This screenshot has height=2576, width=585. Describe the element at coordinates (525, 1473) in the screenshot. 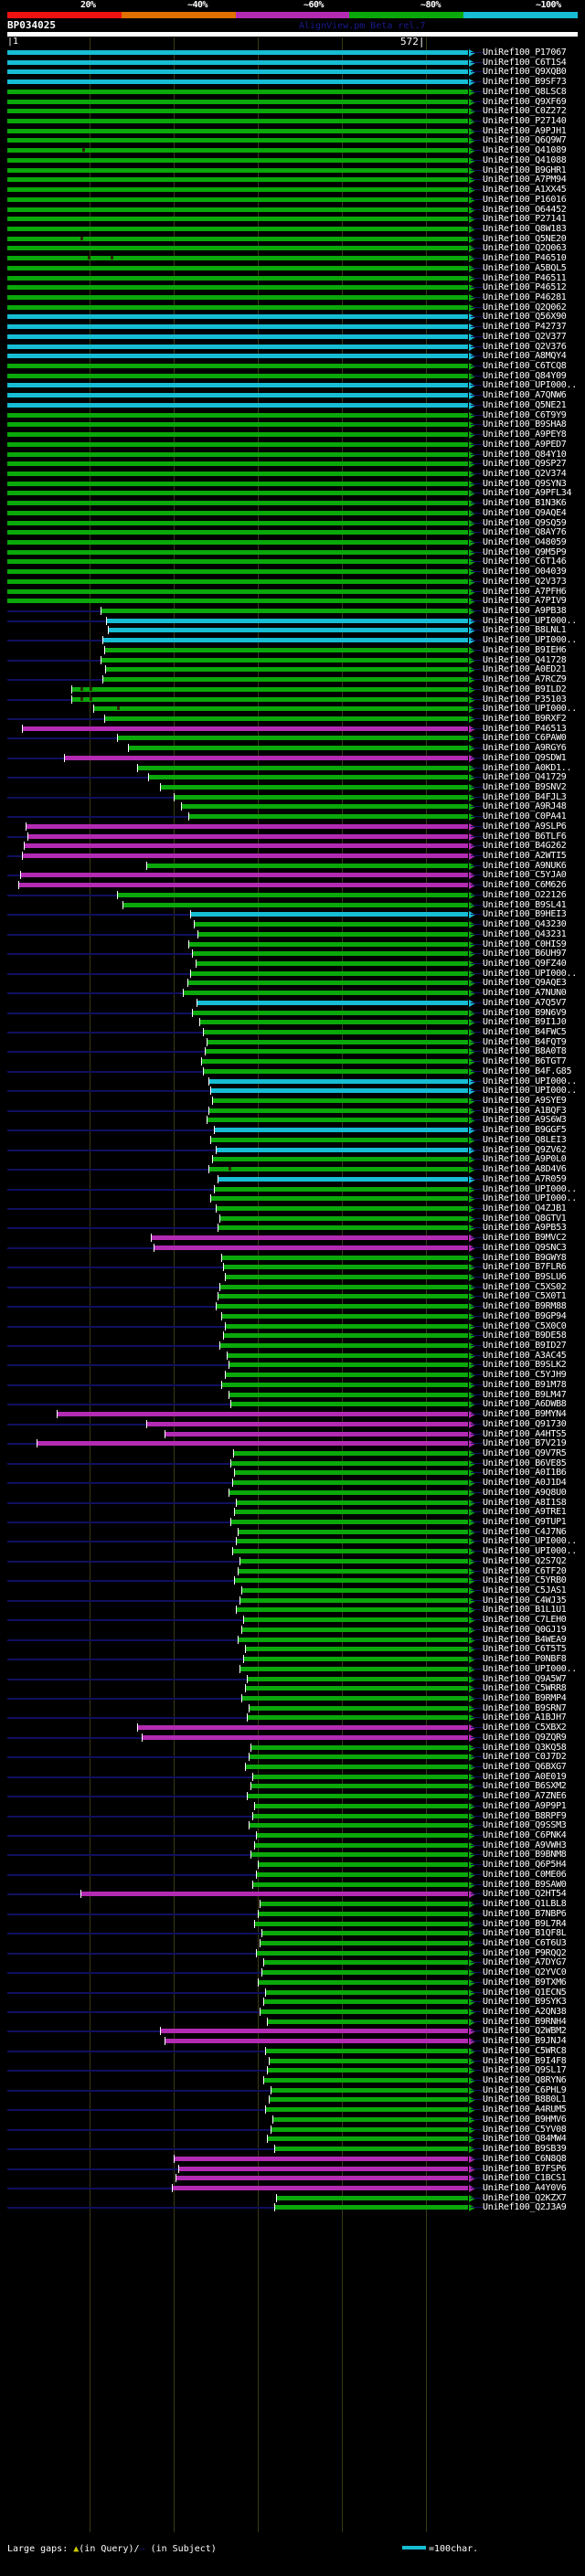

I see `hit-label: UniRef100_A0I1B6` at that location.